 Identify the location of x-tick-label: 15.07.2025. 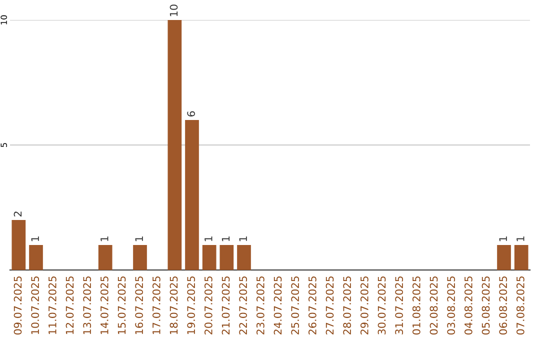
(122, 305).